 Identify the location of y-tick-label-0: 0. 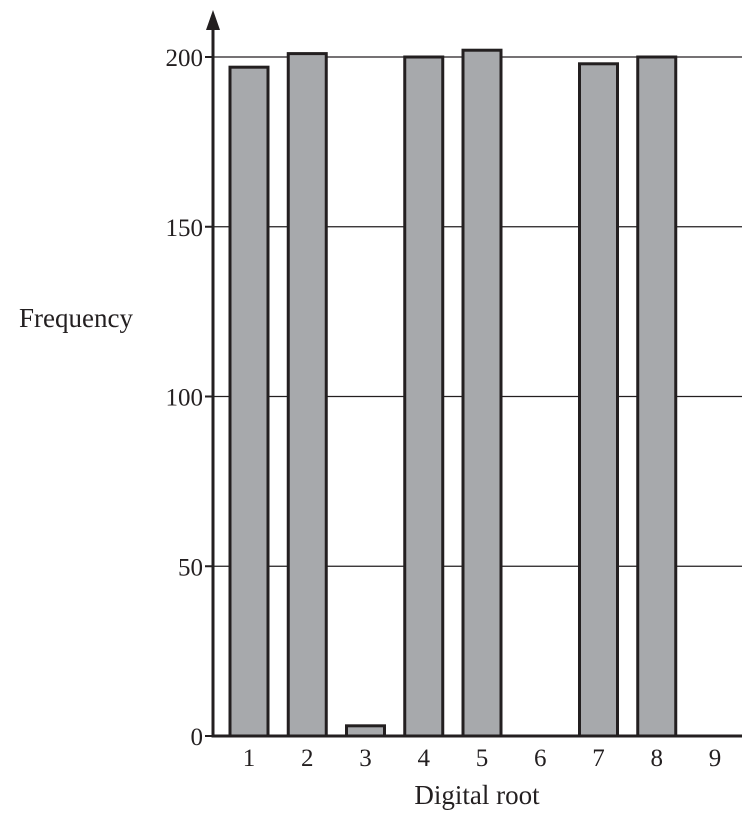
(197, 737).